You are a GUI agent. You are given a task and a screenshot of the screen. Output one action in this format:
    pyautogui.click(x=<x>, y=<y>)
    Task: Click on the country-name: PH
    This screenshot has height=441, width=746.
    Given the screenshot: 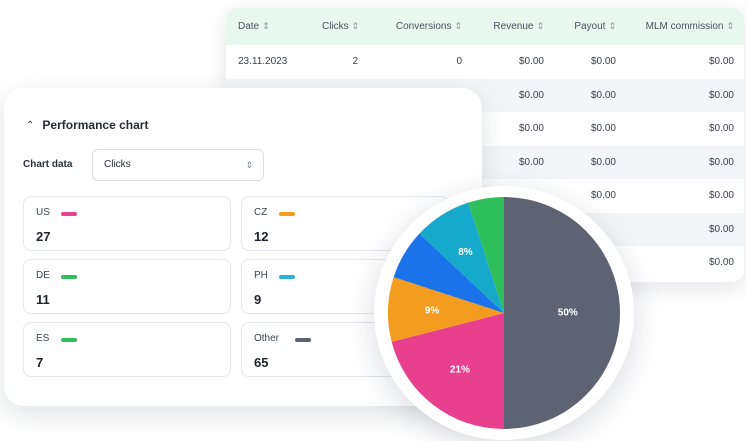 What is the action you would take?
    pyautogui.click(x=261, y=275)
    